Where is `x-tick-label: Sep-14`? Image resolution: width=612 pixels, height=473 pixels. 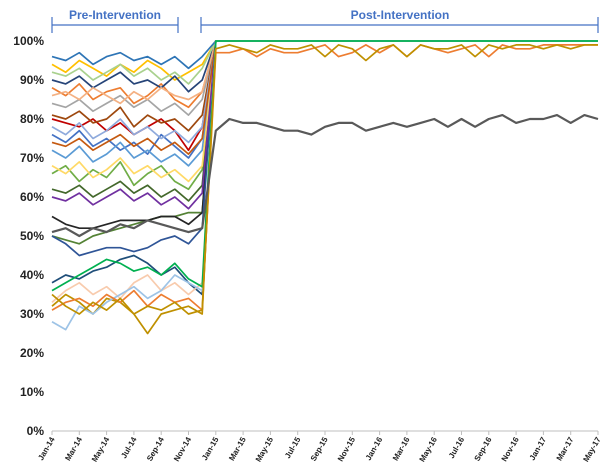
x-tick-label: Sep-14 is located at coordinates (155, 449).